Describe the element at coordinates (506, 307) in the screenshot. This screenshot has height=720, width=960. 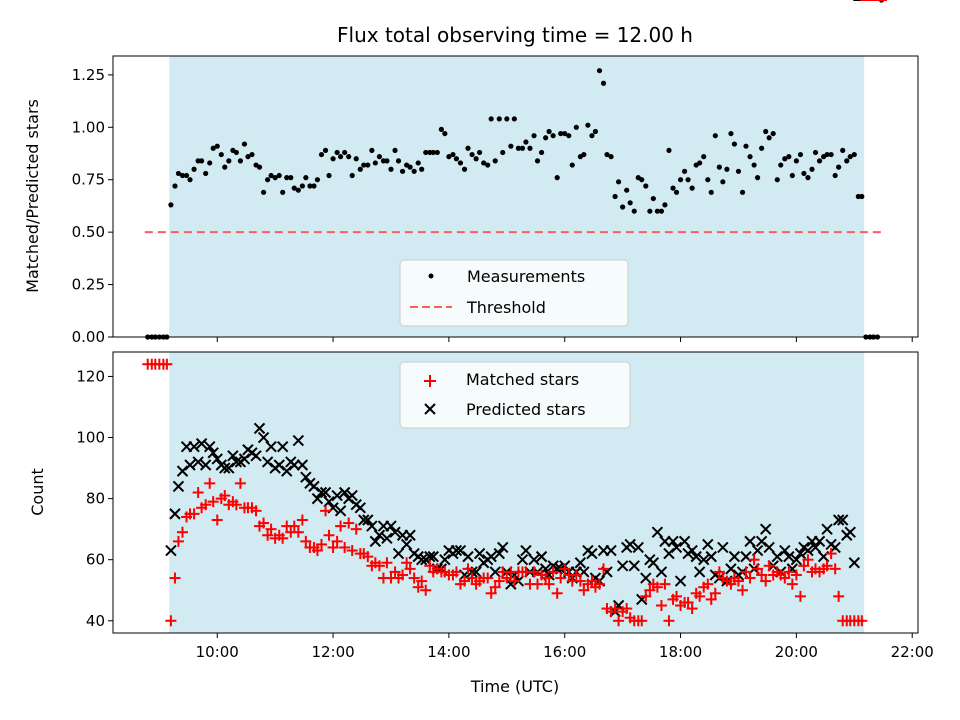
I see `legend-threshold-label: Threshold` at that location.